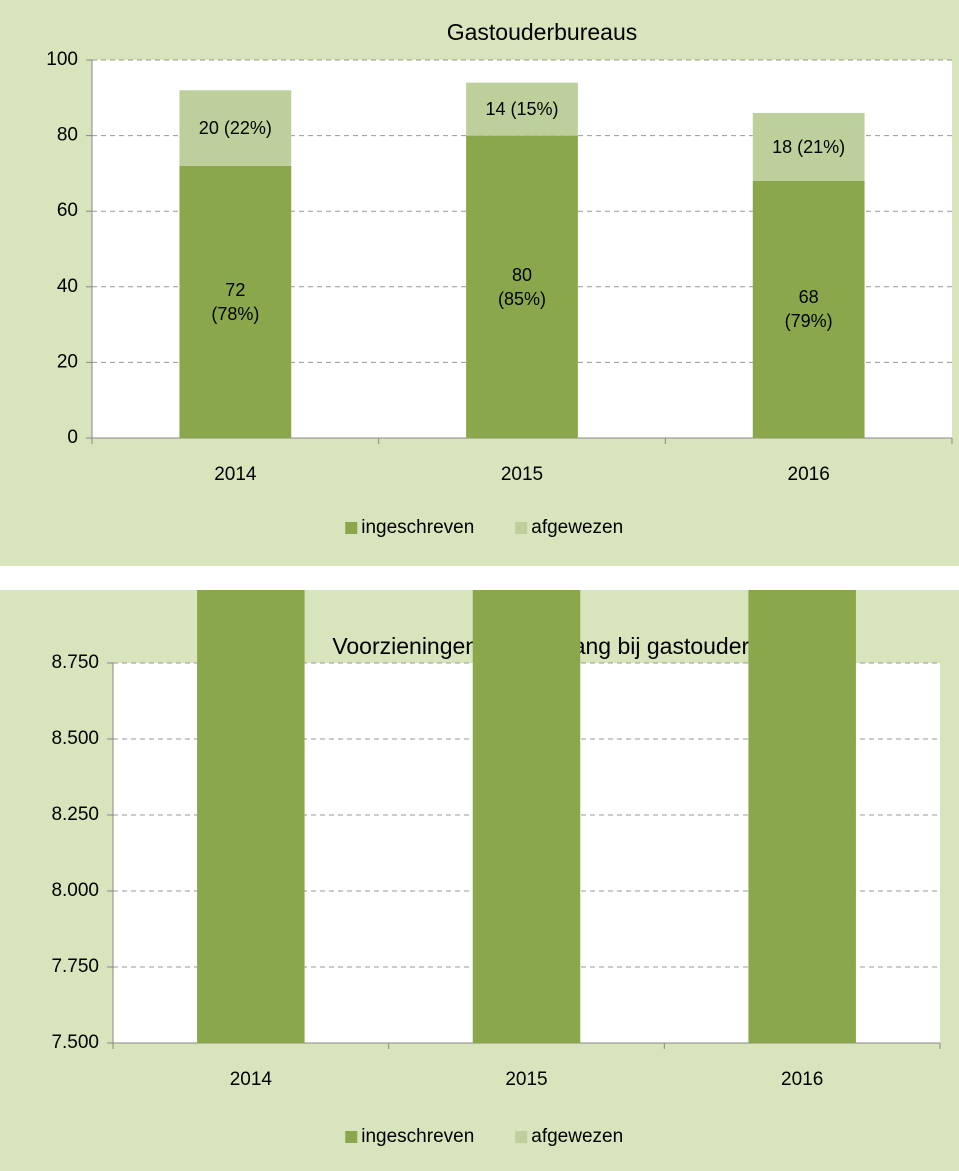  What do you see at coordinates (75, 738) in the screenshot?
I see `y-tick-label: 8.500` at bounding box center [75, 738].